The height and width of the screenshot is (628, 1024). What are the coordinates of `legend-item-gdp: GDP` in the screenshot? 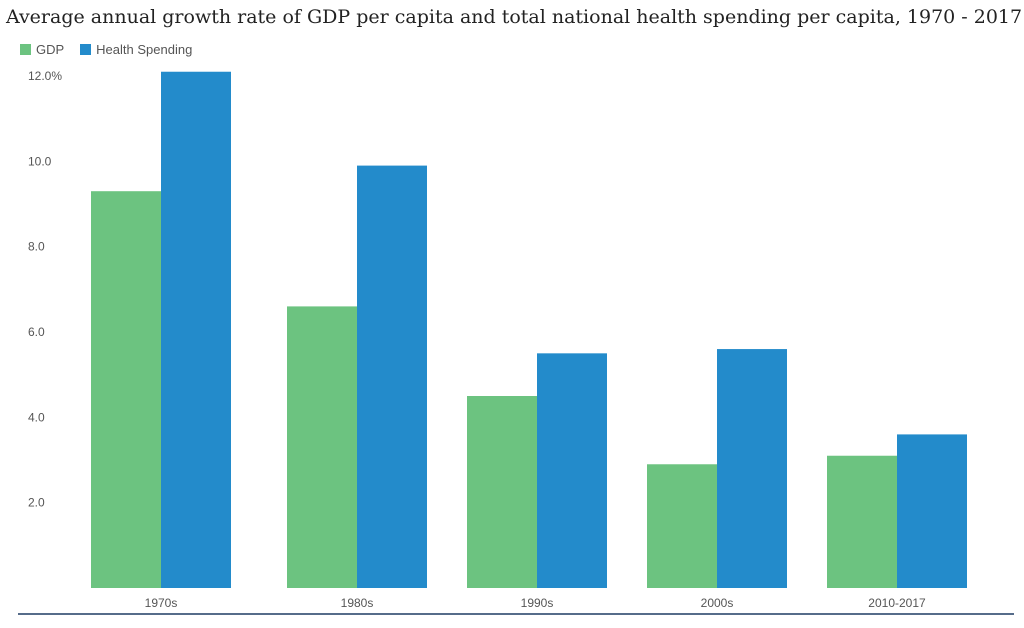 It's located at (42, 49).